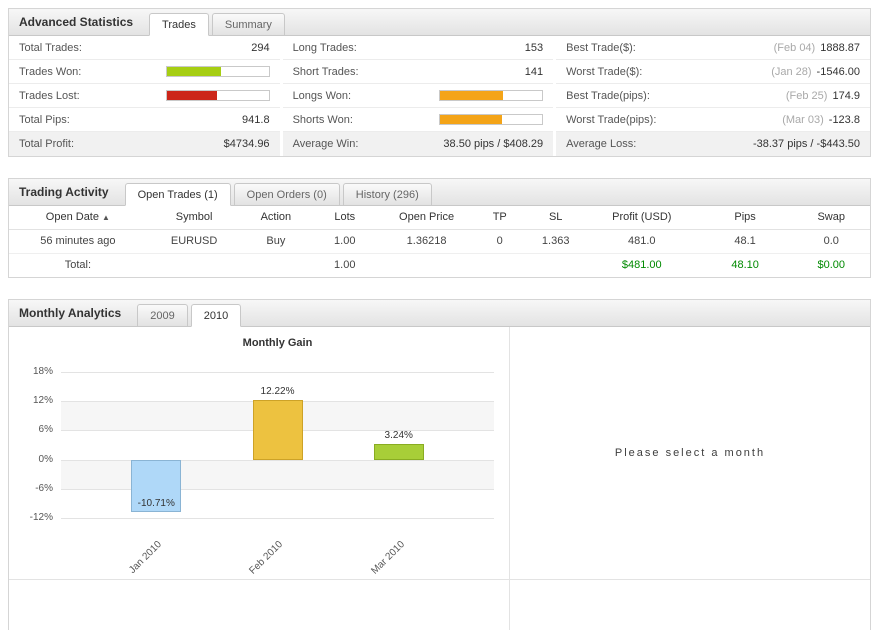 The width and height of the screenshot is (879, 630). What do you see at coordinates (844, 119) in the screenshot?
I see `worst-trade-pips-number: -123.8` at bounding box center [844, 119].